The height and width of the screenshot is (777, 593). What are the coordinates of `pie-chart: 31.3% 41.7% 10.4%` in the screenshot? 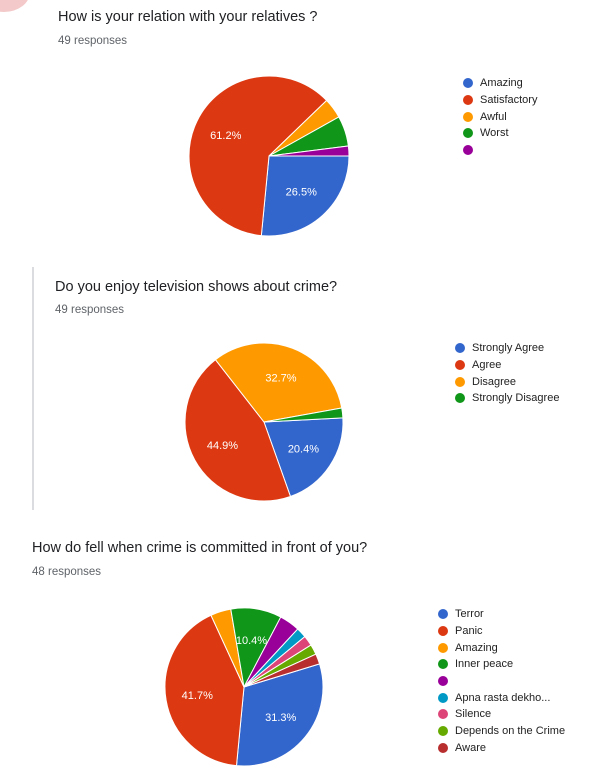 It's located at (244, 687).